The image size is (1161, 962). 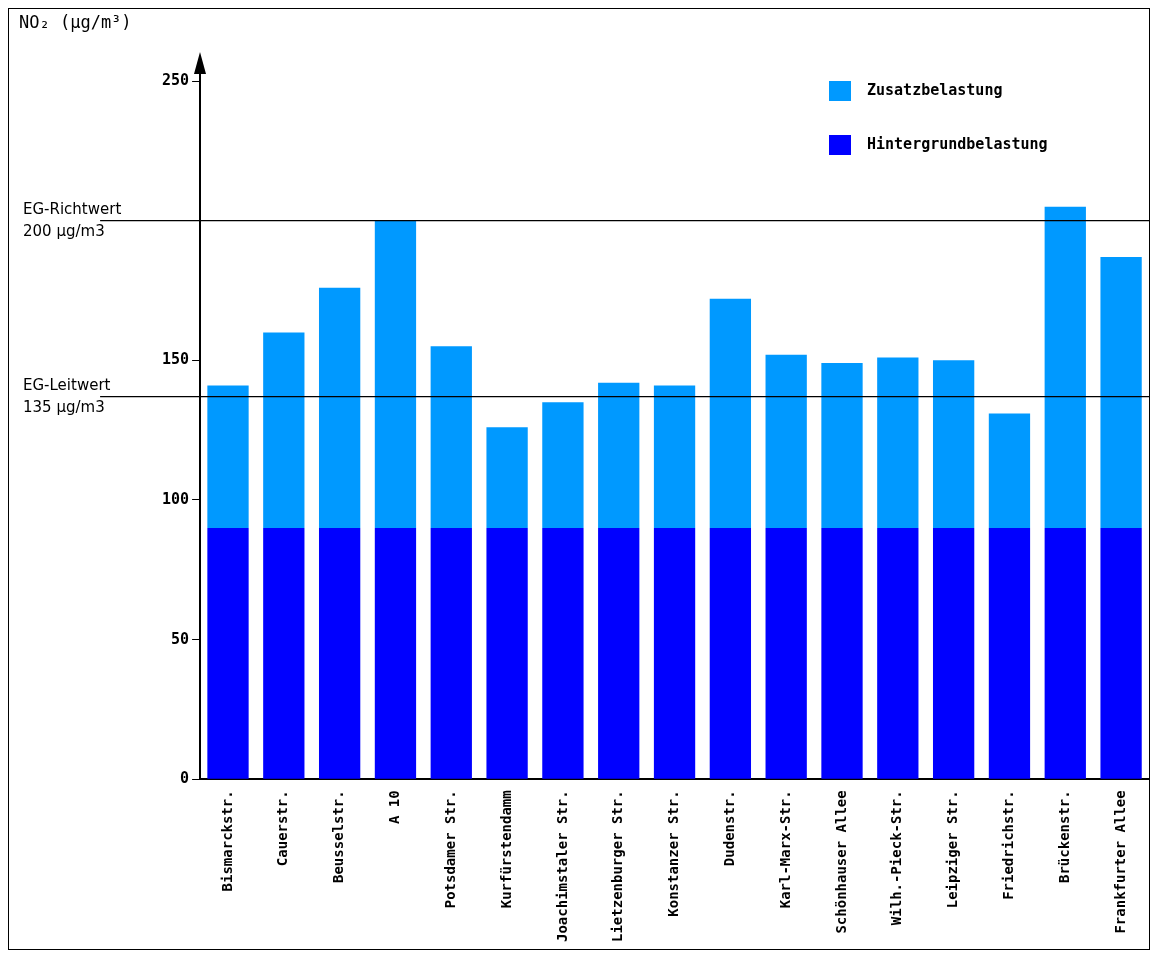 I want to click on x-tick-label: Dudenstr., so click(x=729, y=828).